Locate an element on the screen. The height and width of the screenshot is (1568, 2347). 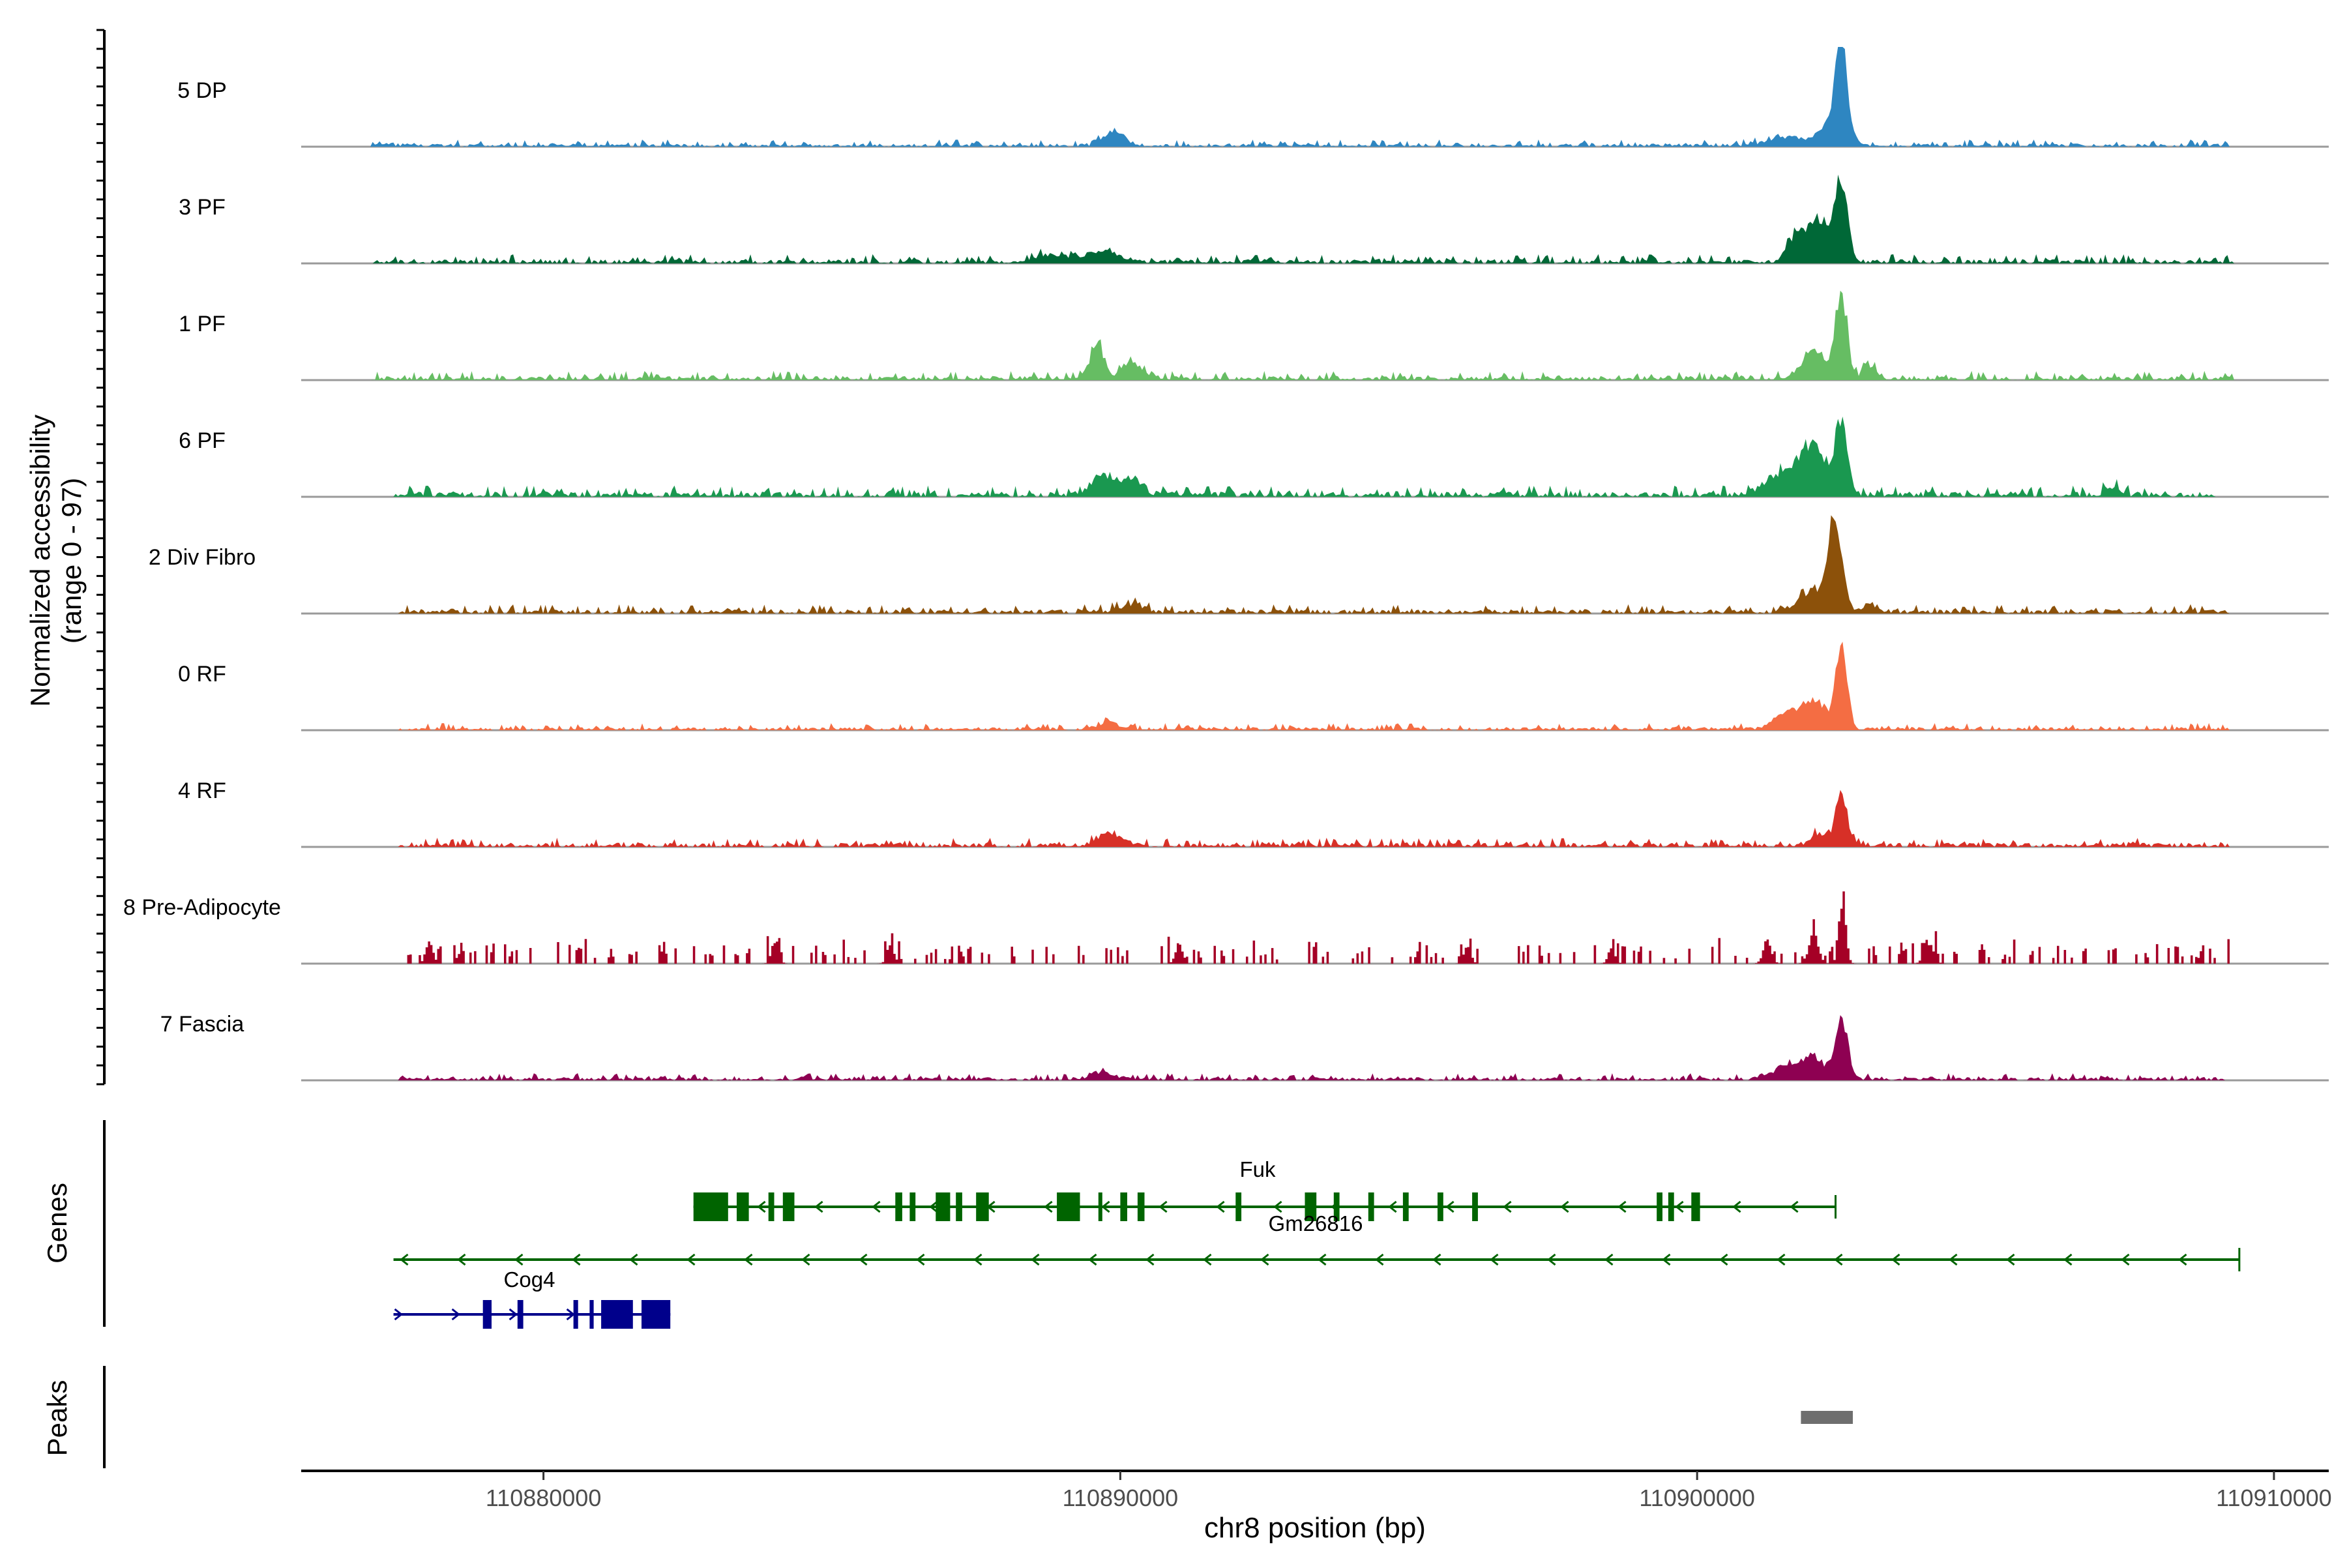
x-tick-label: 110900000 is located at coordinates (1697, 1498).